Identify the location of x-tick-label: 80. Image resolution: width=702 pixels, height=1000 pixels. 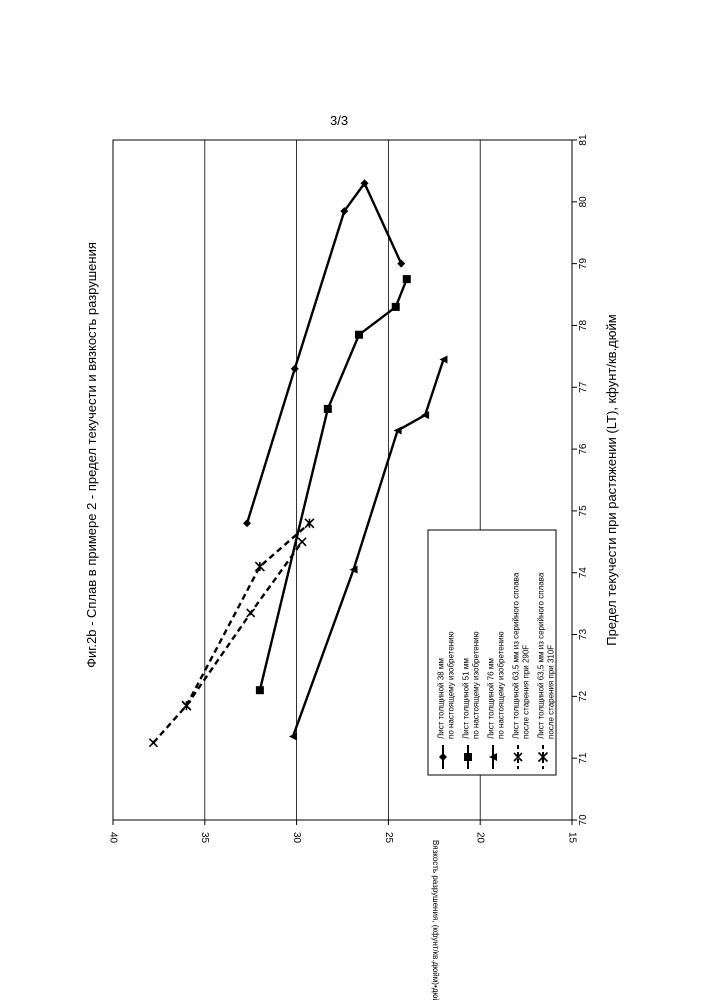
(583, 202).